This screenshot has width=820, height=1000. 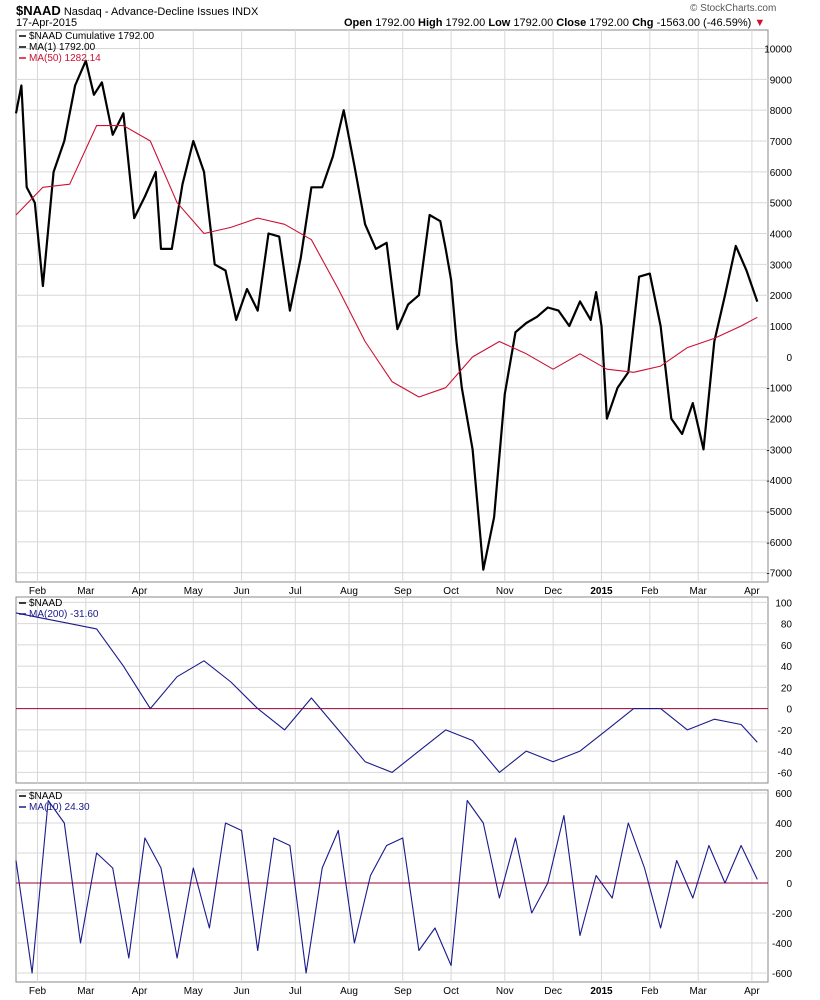 What do you see at coordinates (704, 23) in the screenshot?
I see `chg-value: -1563.00 (-46.59%)` at bounding box center [704, 23].